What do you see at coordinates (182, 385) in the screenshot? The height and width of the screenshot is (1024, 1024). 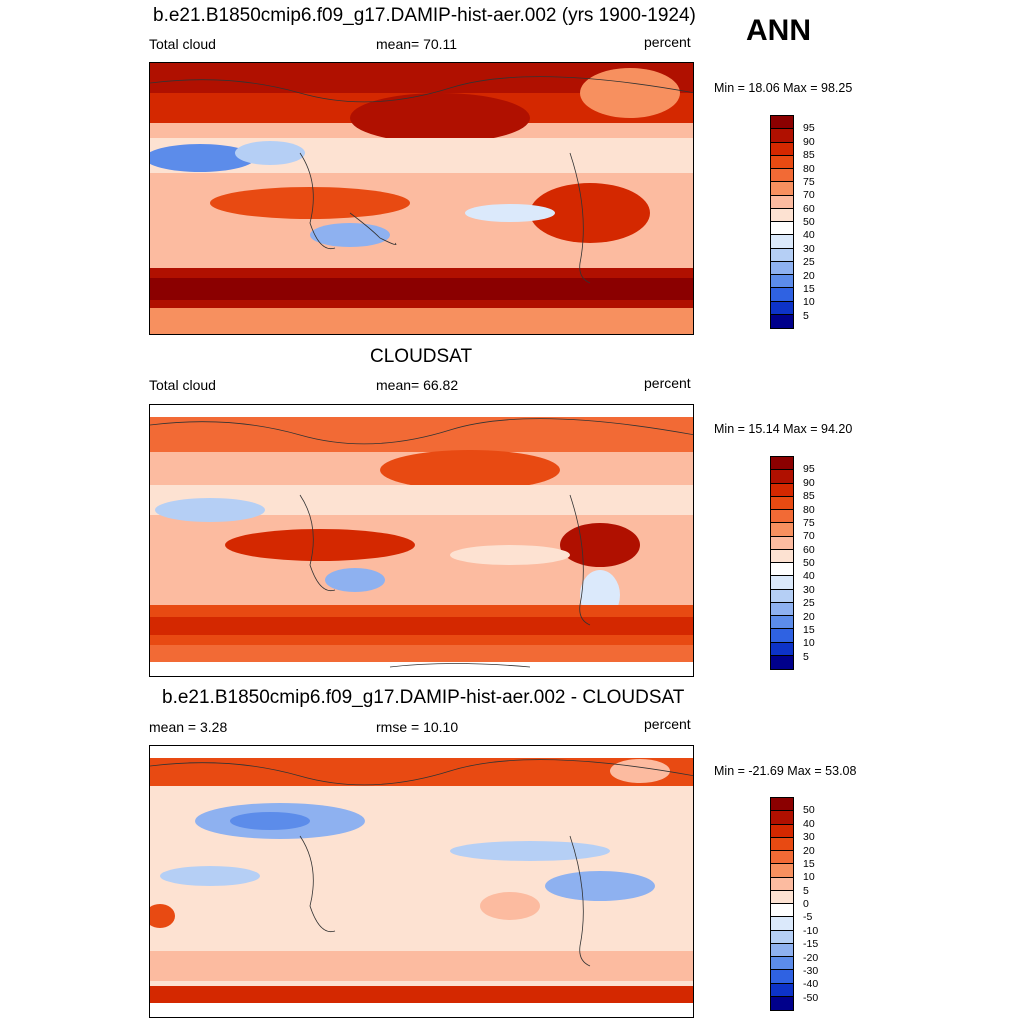 I see `panel2-variable-label: Total cloud` at bounding box center [182, 385].